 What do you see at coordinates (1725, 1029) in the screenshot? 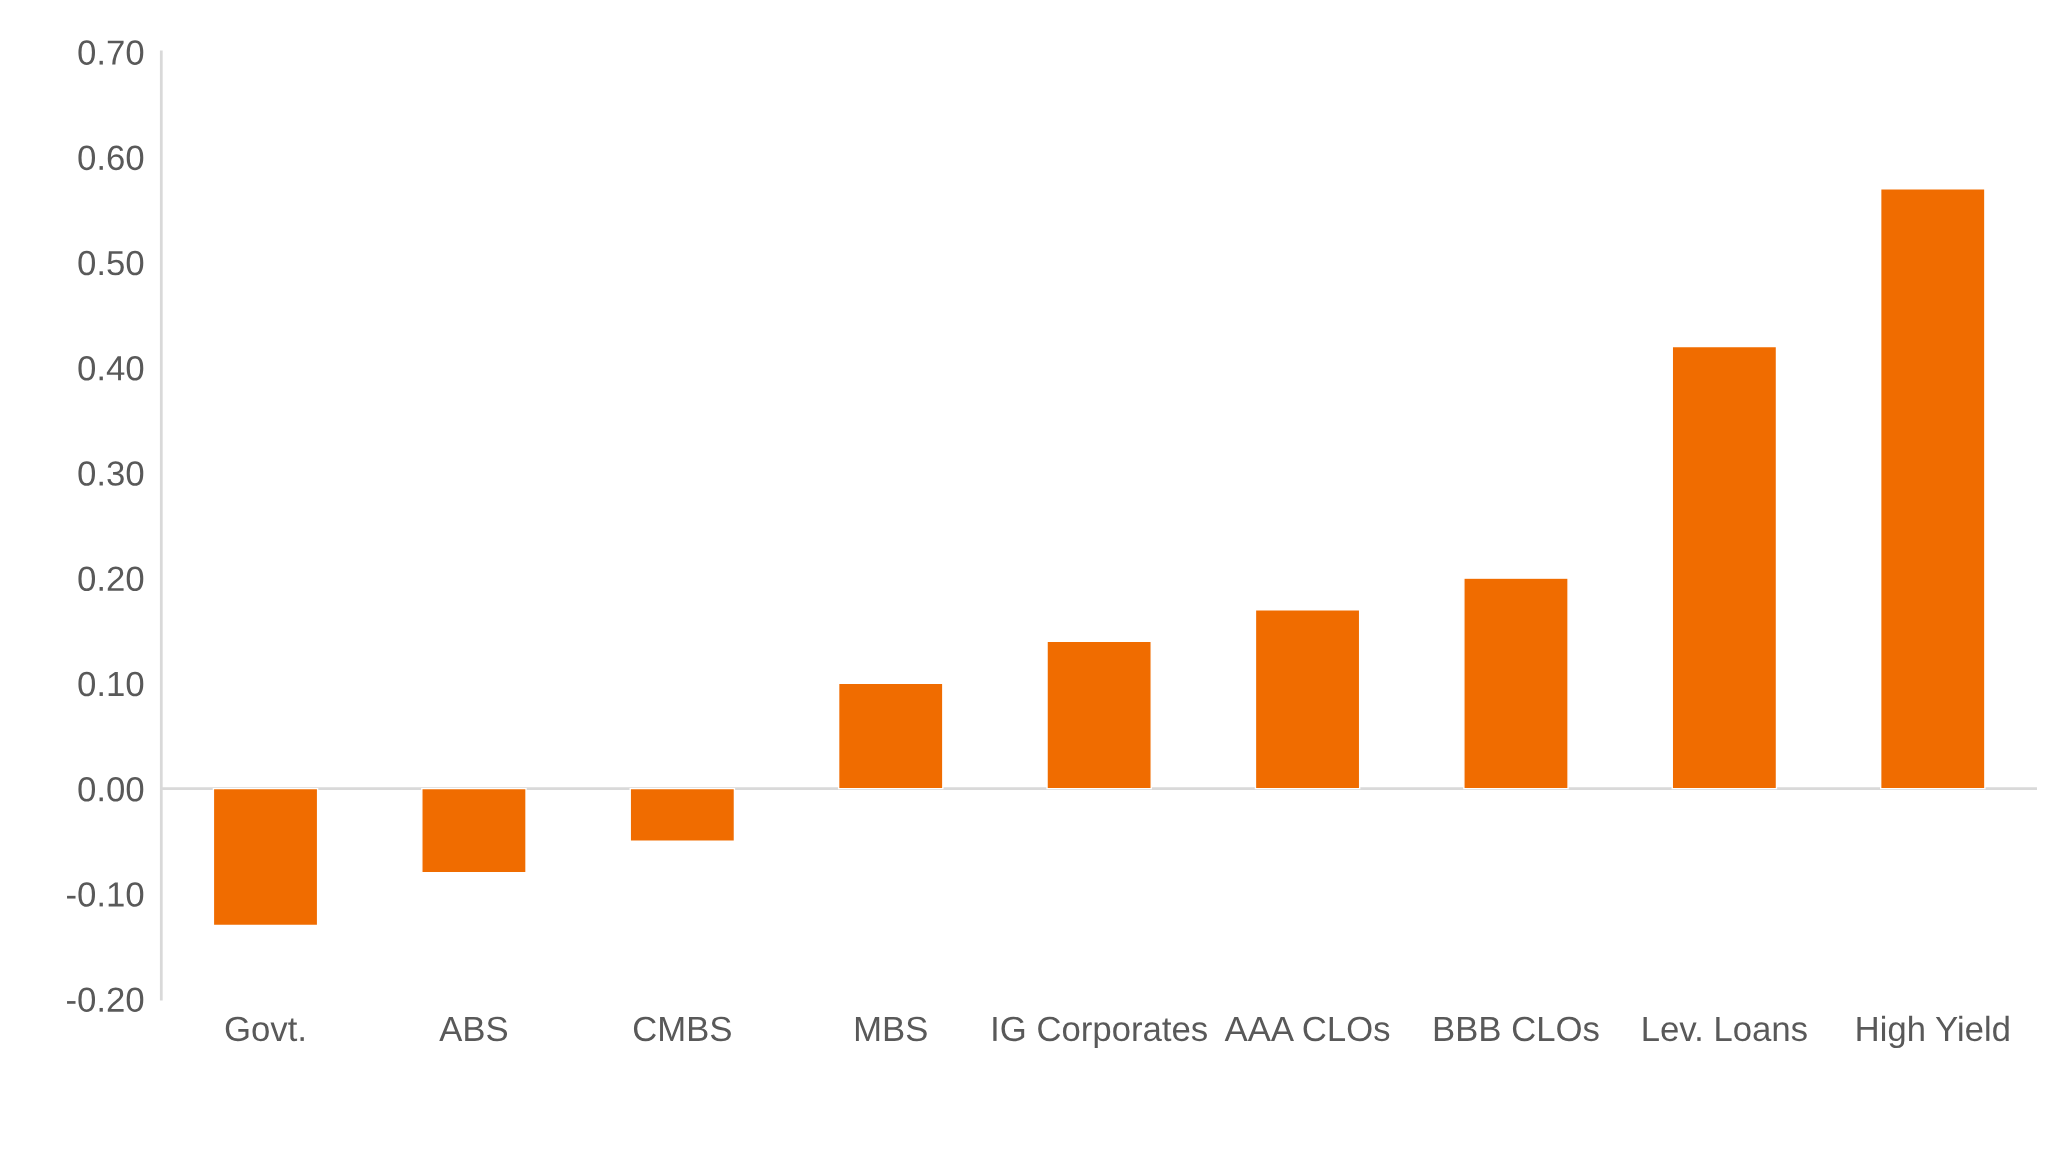
I see `x-tick-label: Lev. Loans` at bounding box center [1725, 1029].